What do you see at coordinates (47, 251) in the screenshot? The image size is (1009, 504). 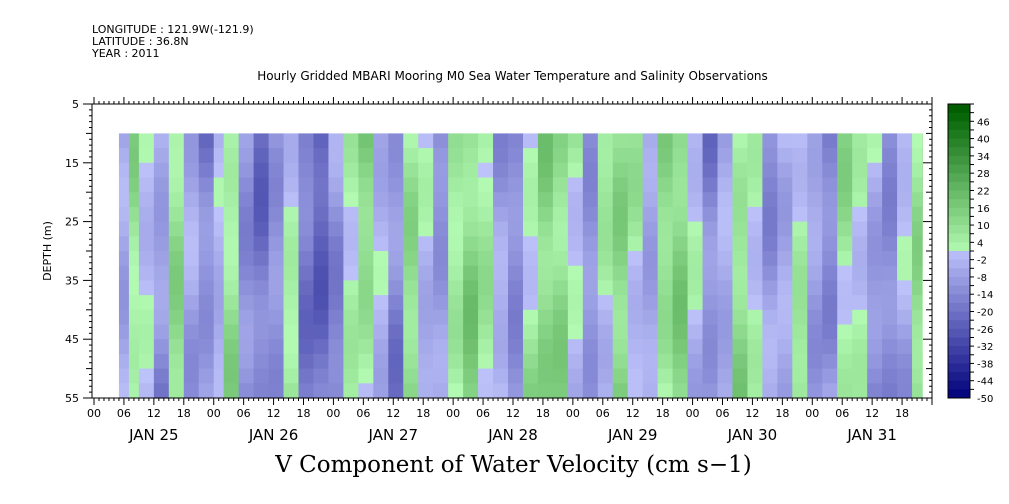 I see `y-axis-label: DEPTH (m)` at bounding box center [47, 251].